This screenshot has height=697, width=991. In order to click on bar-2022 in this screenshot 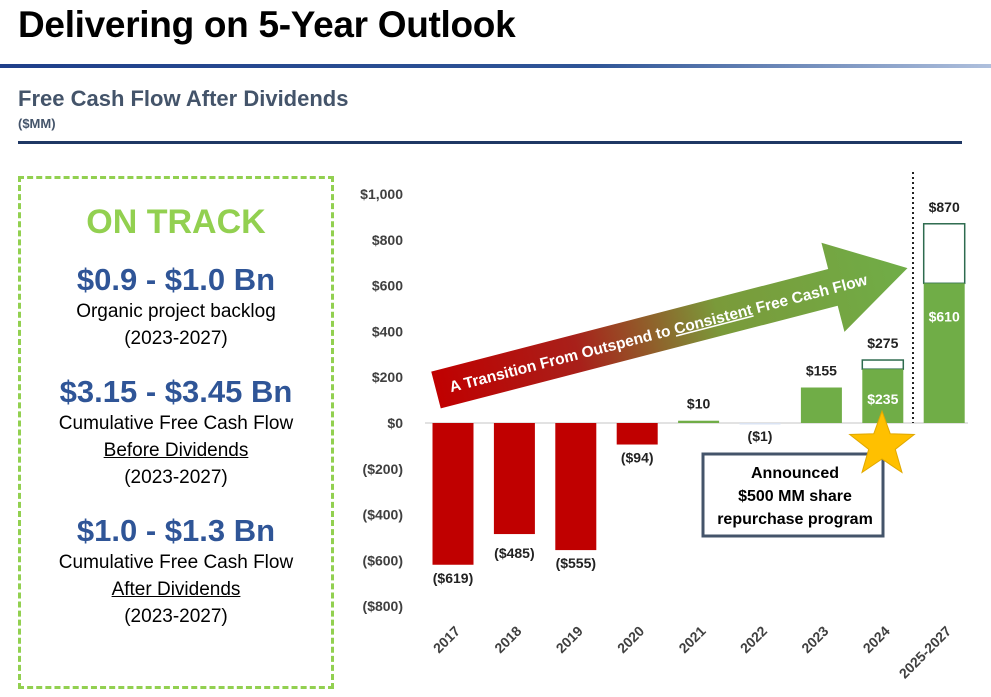, I will do `click(760, 424)`.